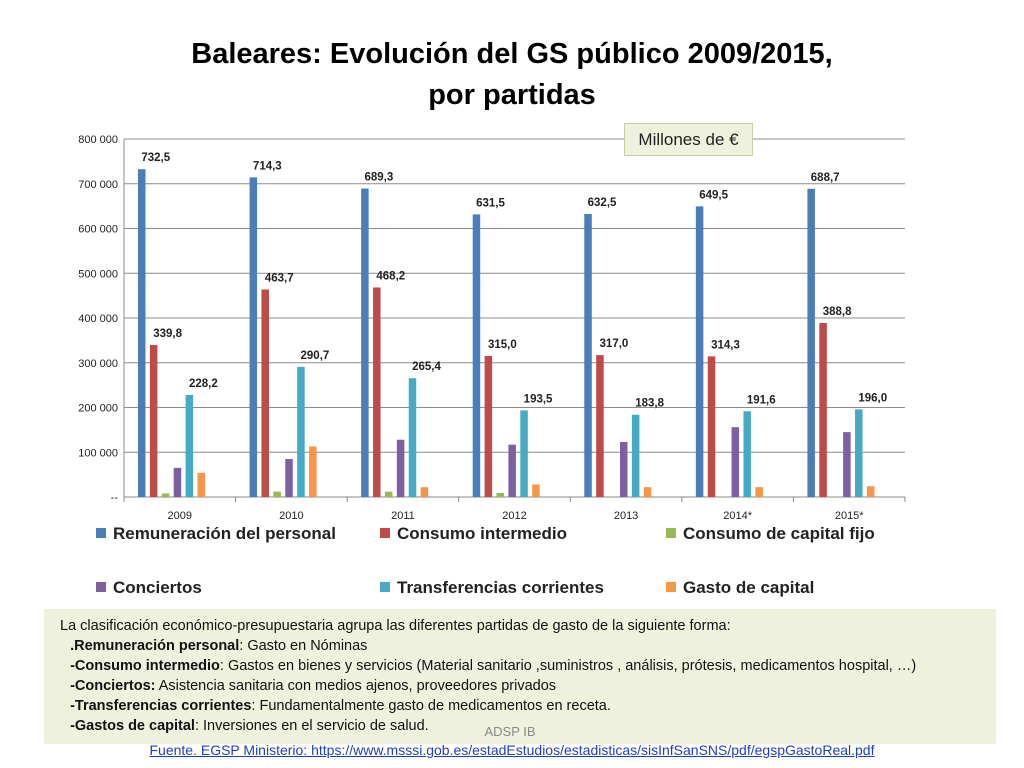 The height and width of the screenshot is (768, 1024). Describe the element at coordinates (761, 400) in the screenshot. I see `data-label: 191,6` at that location.